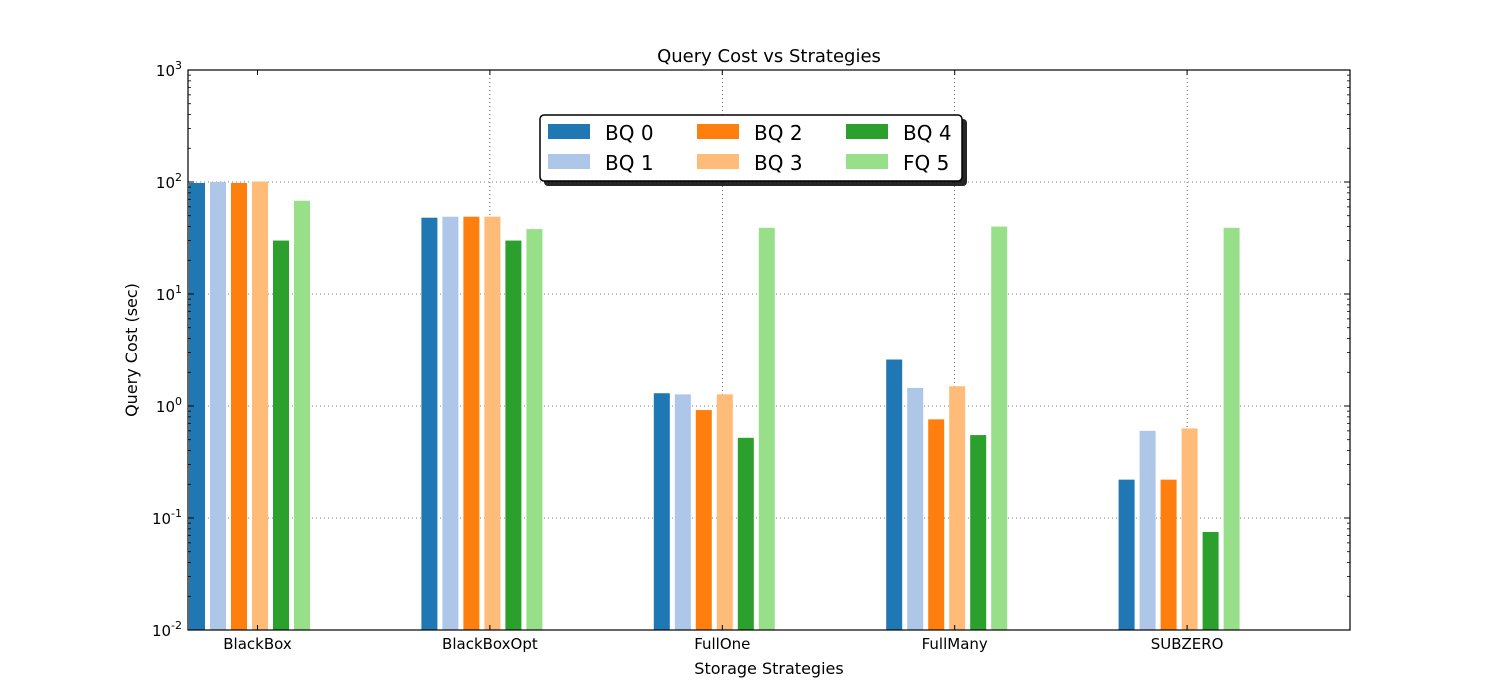 This screenshot has width=1500, height=700. What do you see at coordinates (778, 133) in the screenshot?
I see `legend-label: BQ 2` at bounding box center [778, 133].